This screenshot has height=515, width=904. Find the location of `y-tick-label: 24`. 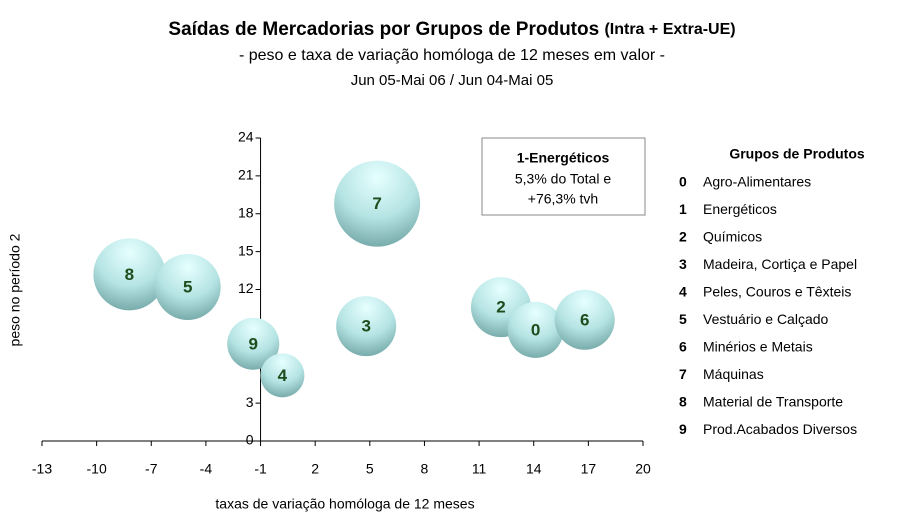

y-tick-label: 24 is located at coordinates (246, 137).